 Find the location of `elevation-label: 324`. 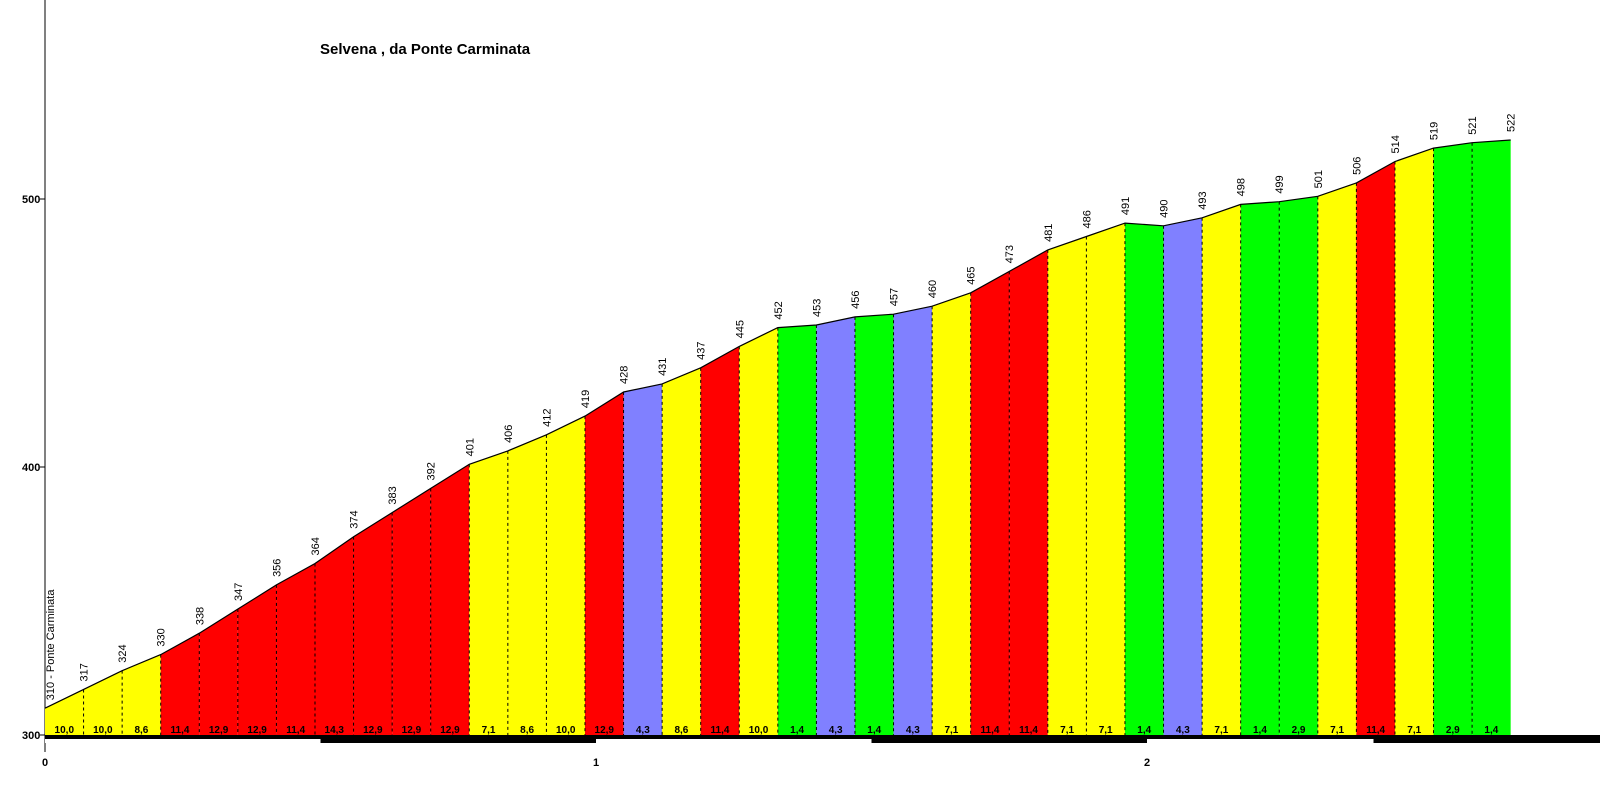

elevation-label: 324 is located at coordinates (123, 653).